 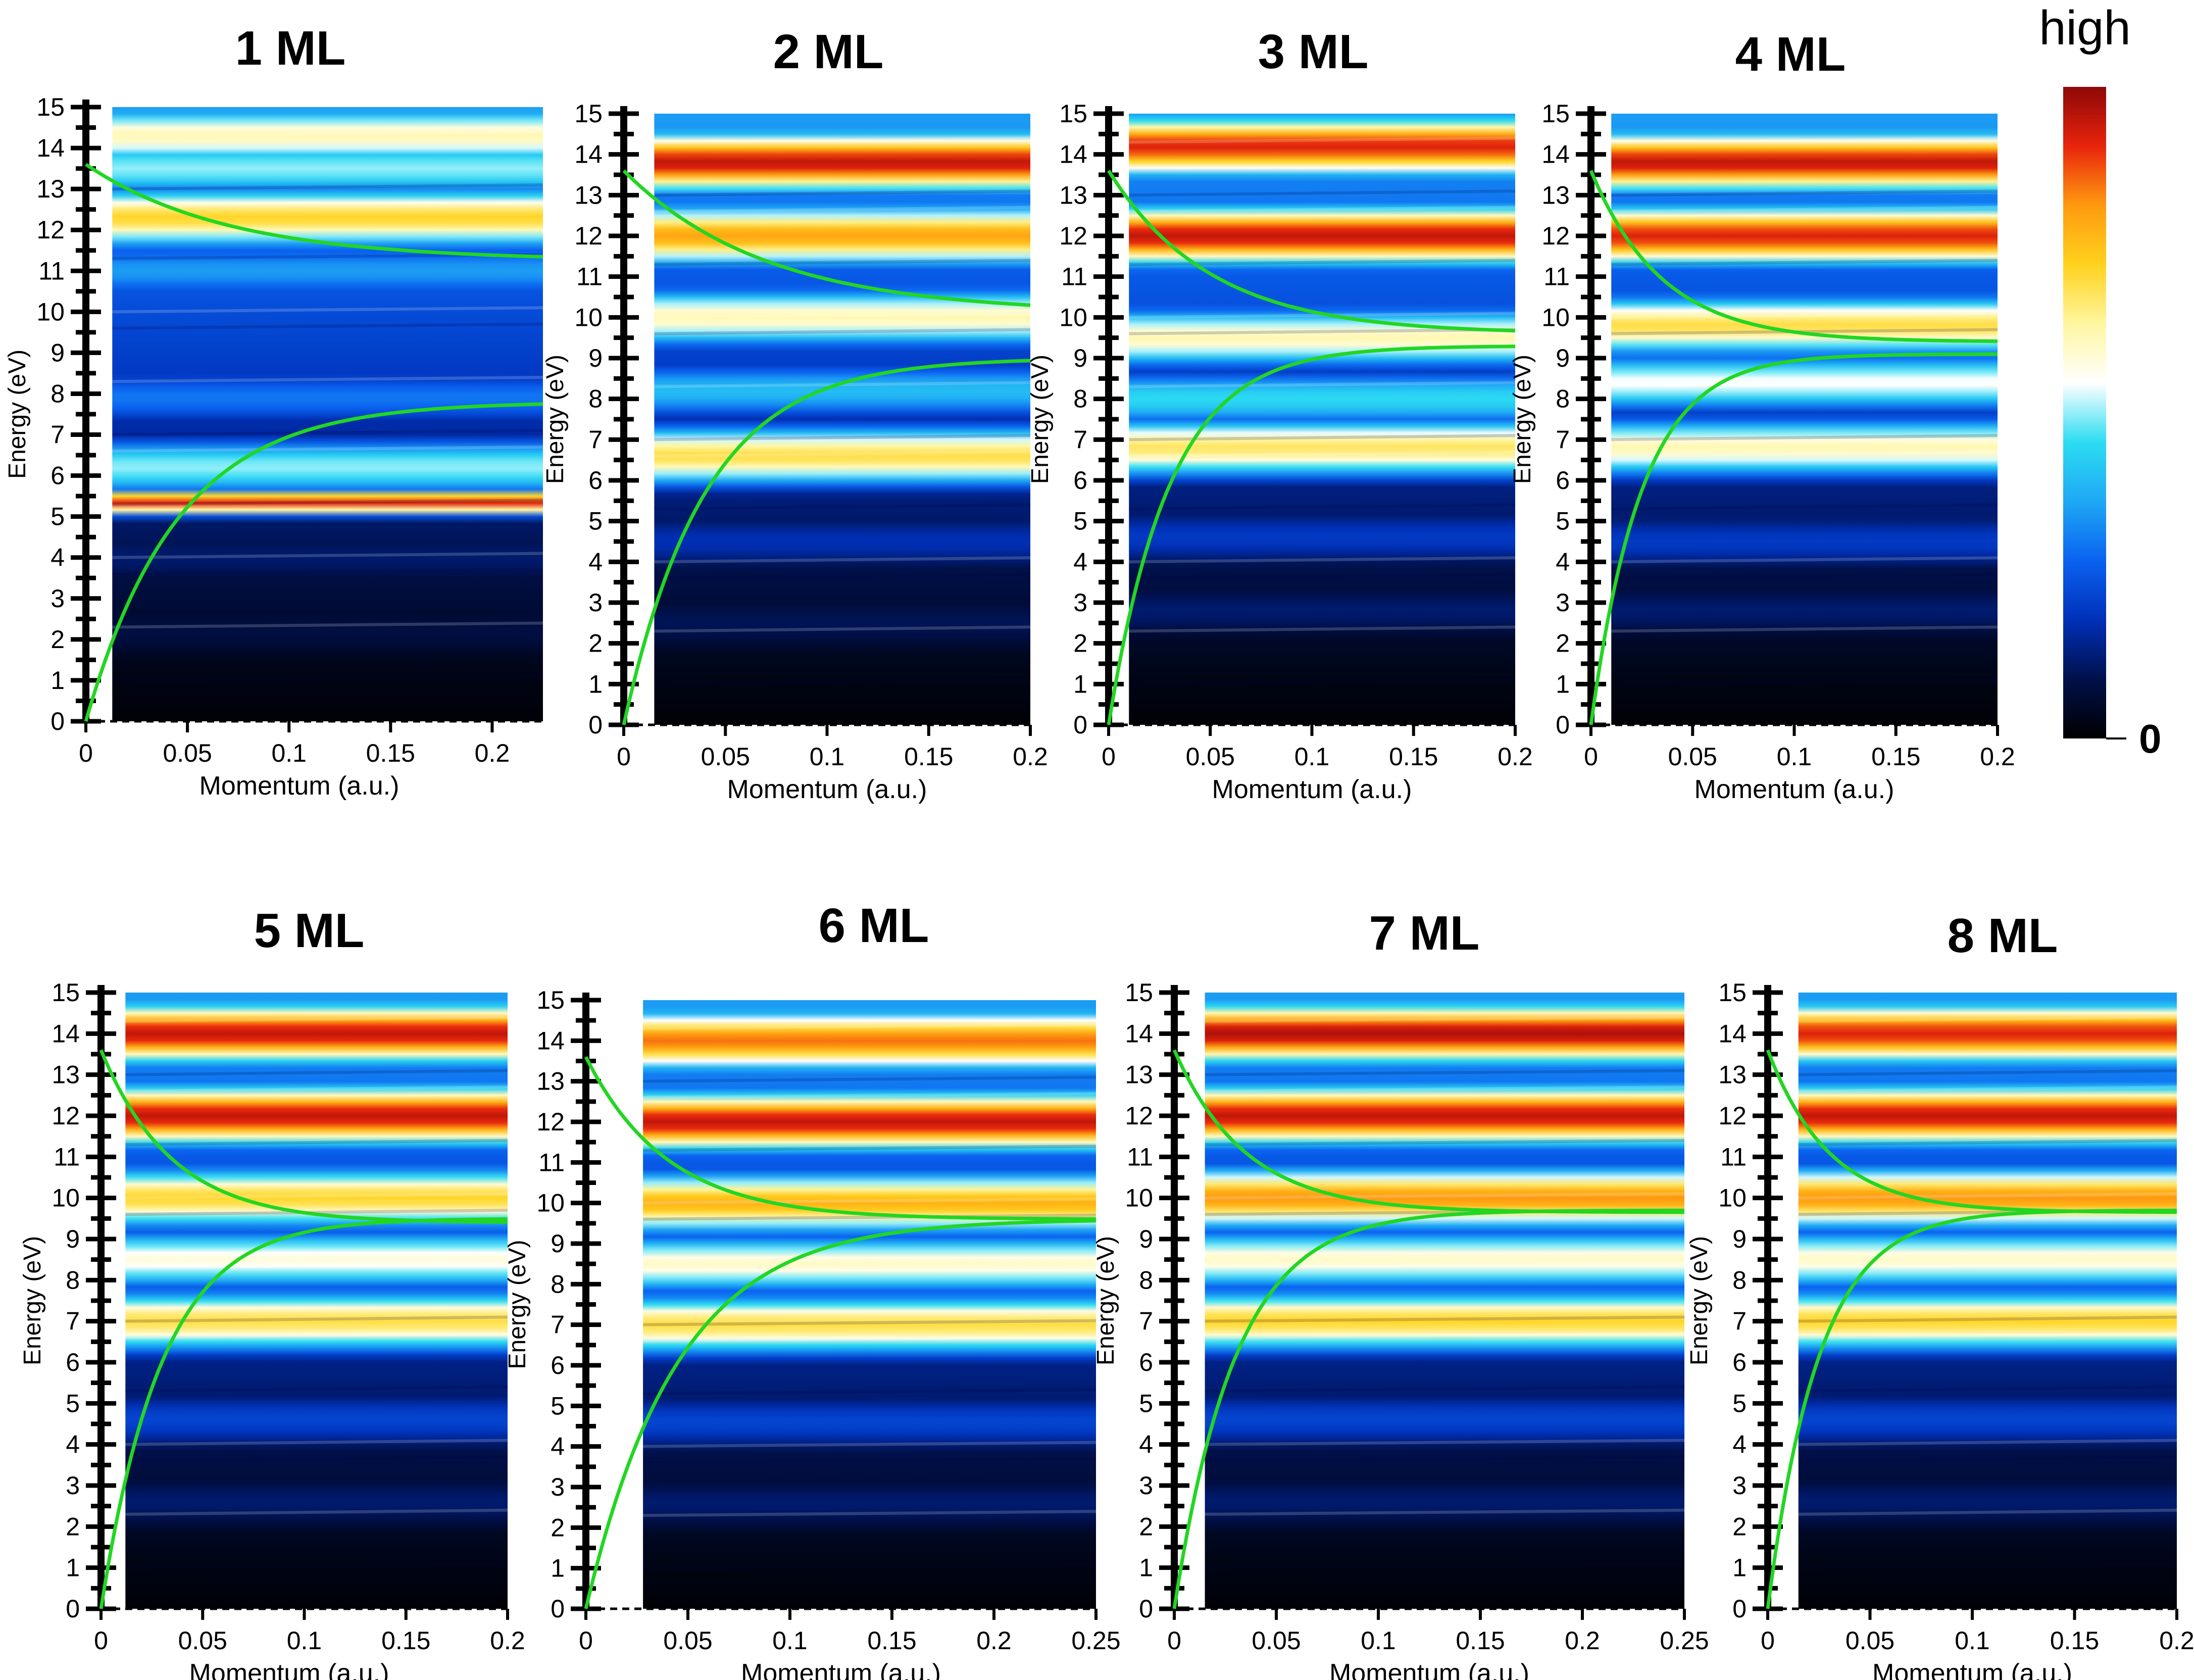 I want to click on heatmap-texture, so click(x=1322, y=411).